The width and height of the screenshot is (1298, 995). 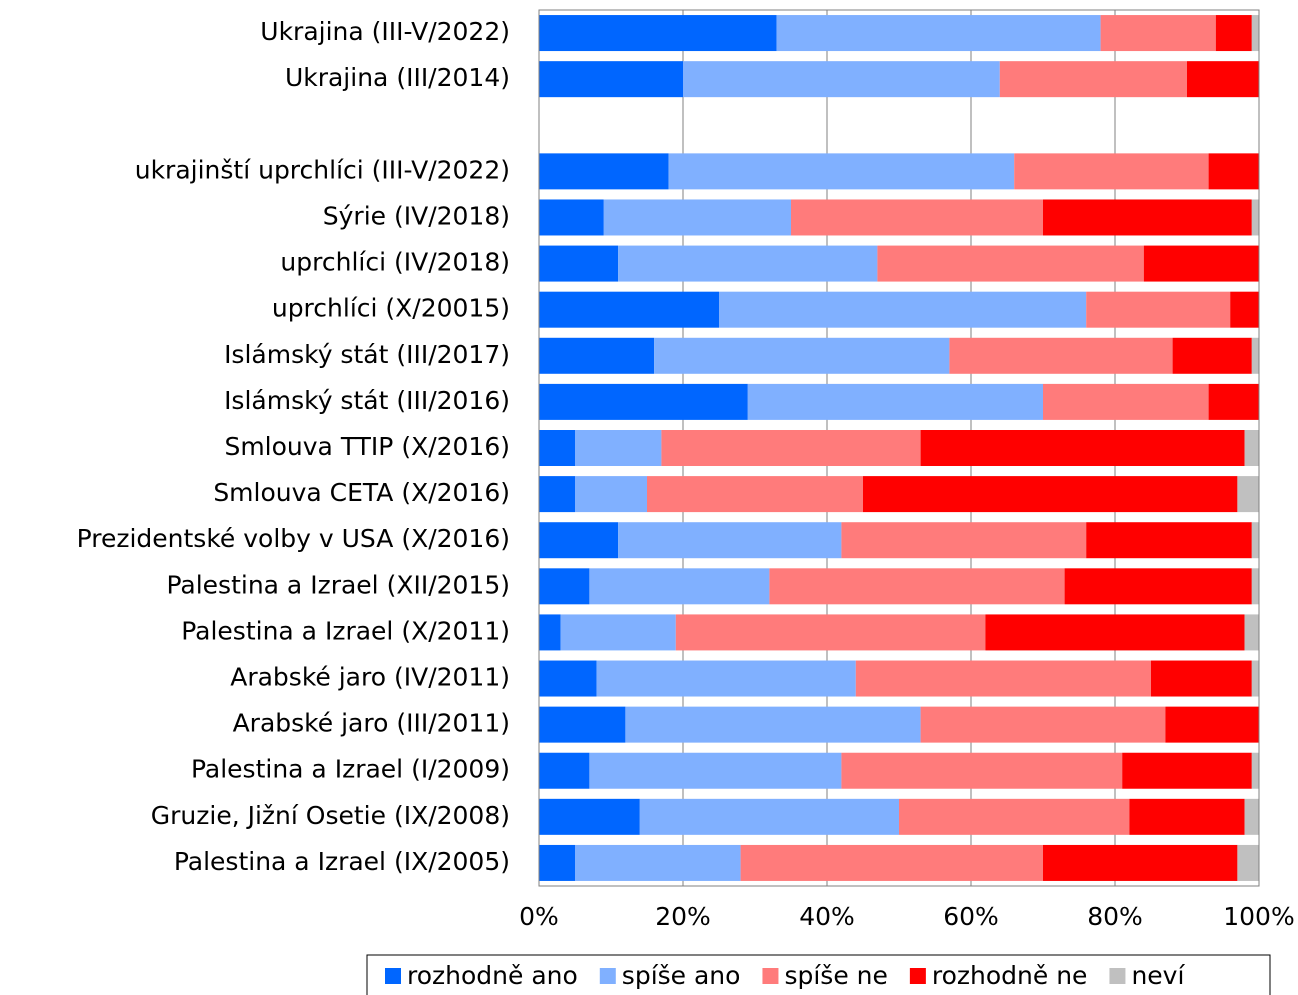 What do you see at coordinates (397, 77) in the screenshot?
I see `y-tick-label: Ukrajina (III/2014)` at bounding box center [397, 77].